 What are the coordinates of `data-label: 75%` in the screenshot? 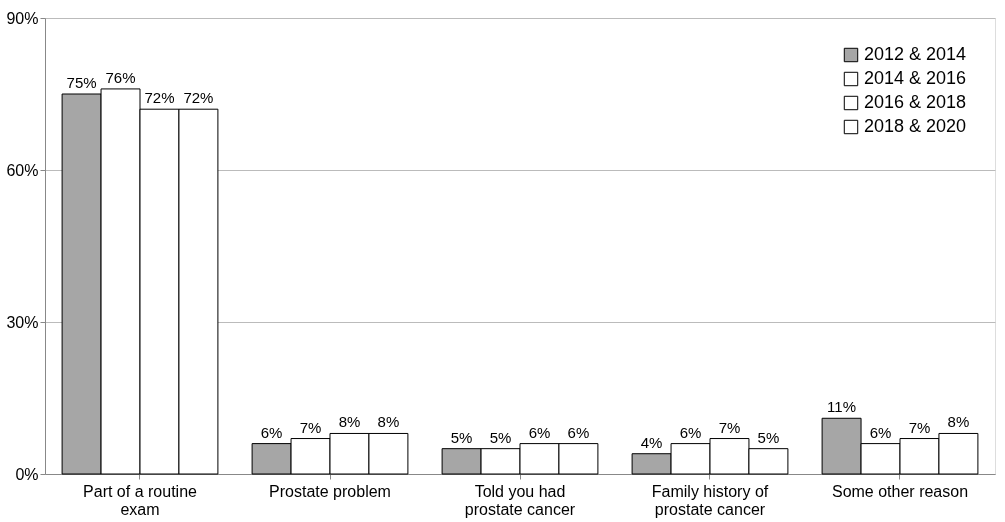 It's located at (81, 82).